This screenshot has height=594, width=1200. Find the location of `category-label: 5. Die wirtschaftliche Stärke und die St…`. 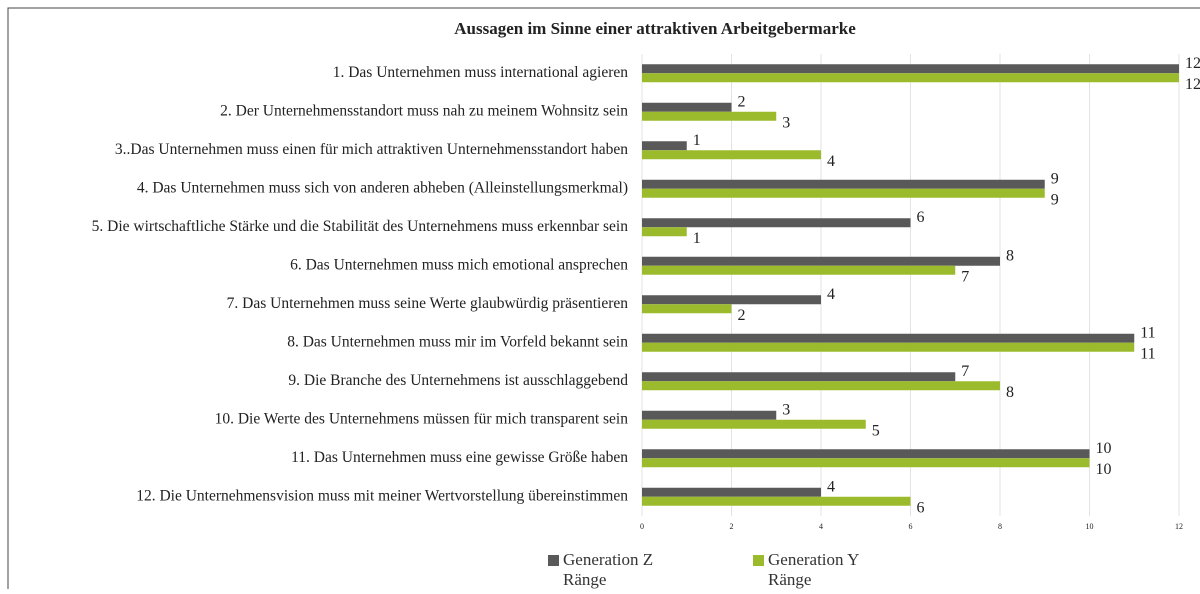

category-label: 5. Die wirtschaftliche Stärke und die St… is located at coordinates (360, 226).